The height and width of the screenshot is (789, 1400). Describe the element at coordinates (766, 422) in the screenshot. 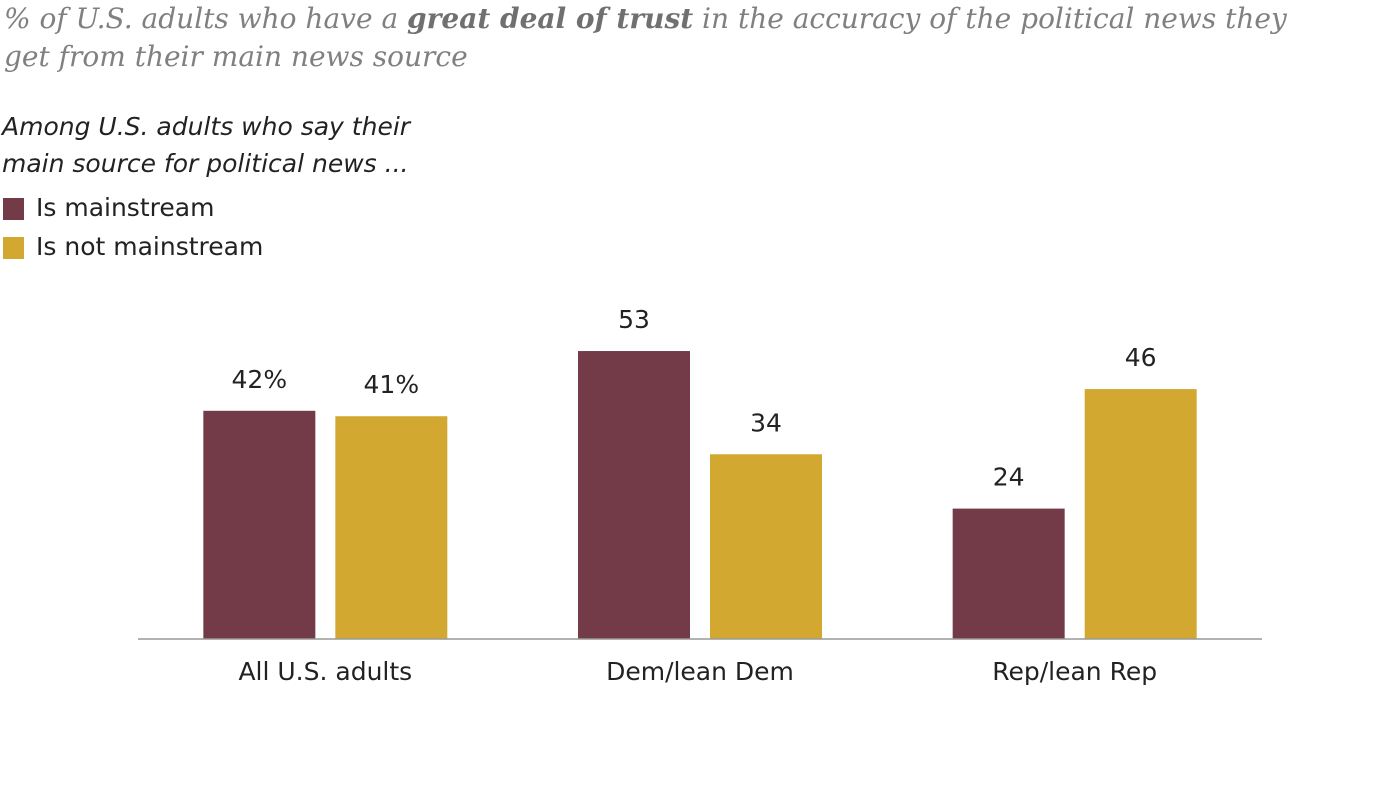

I see `value-label: 34` at that location.